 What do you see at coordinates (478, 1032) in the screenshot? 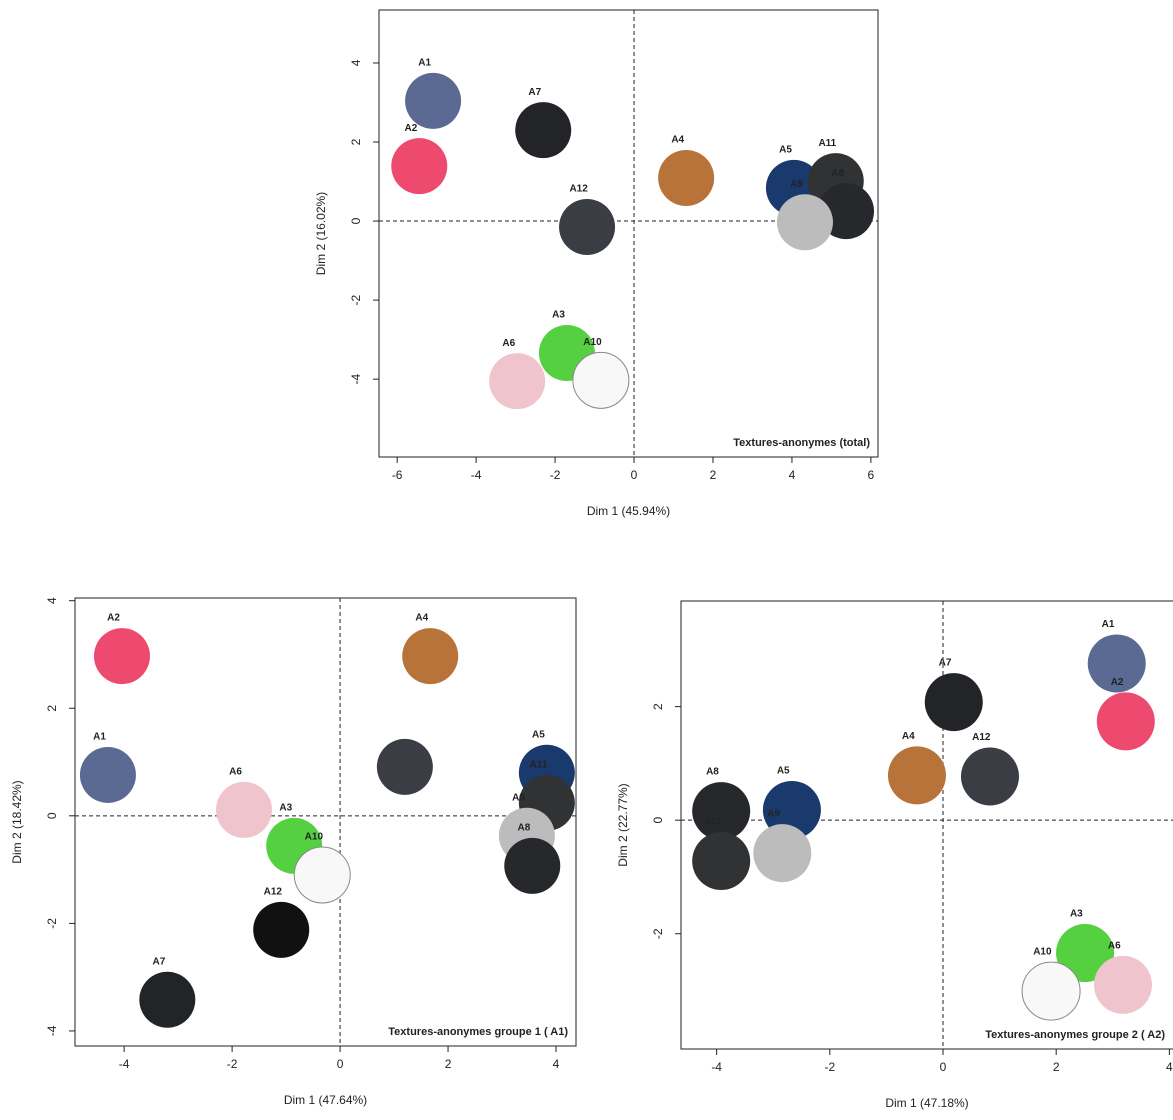
I see `annotation: Textures-anonymes groupe 1 ( A1)` at bounding box center [478, 1032].